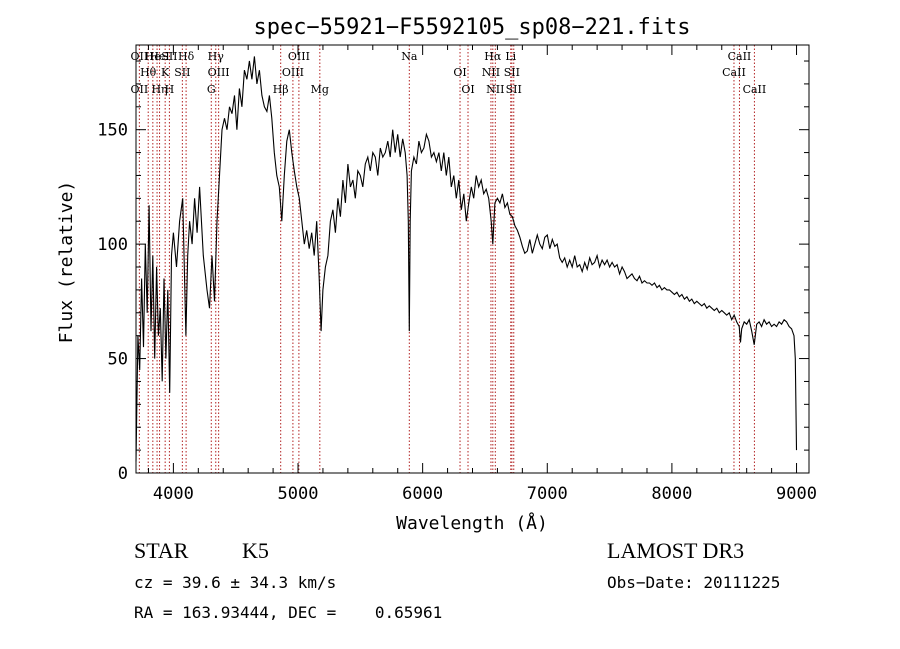 Image resolution: width=900 pixels, height=649 pixels. I want to click on obs-date: Obs−Date: 20111225, so click(694, 582).